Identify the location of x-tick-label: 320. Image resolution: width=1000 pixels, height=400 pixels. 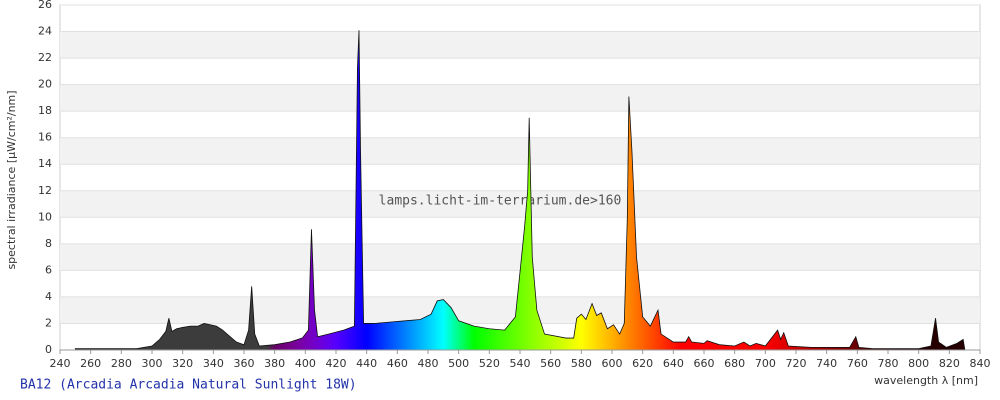
(182, 363).